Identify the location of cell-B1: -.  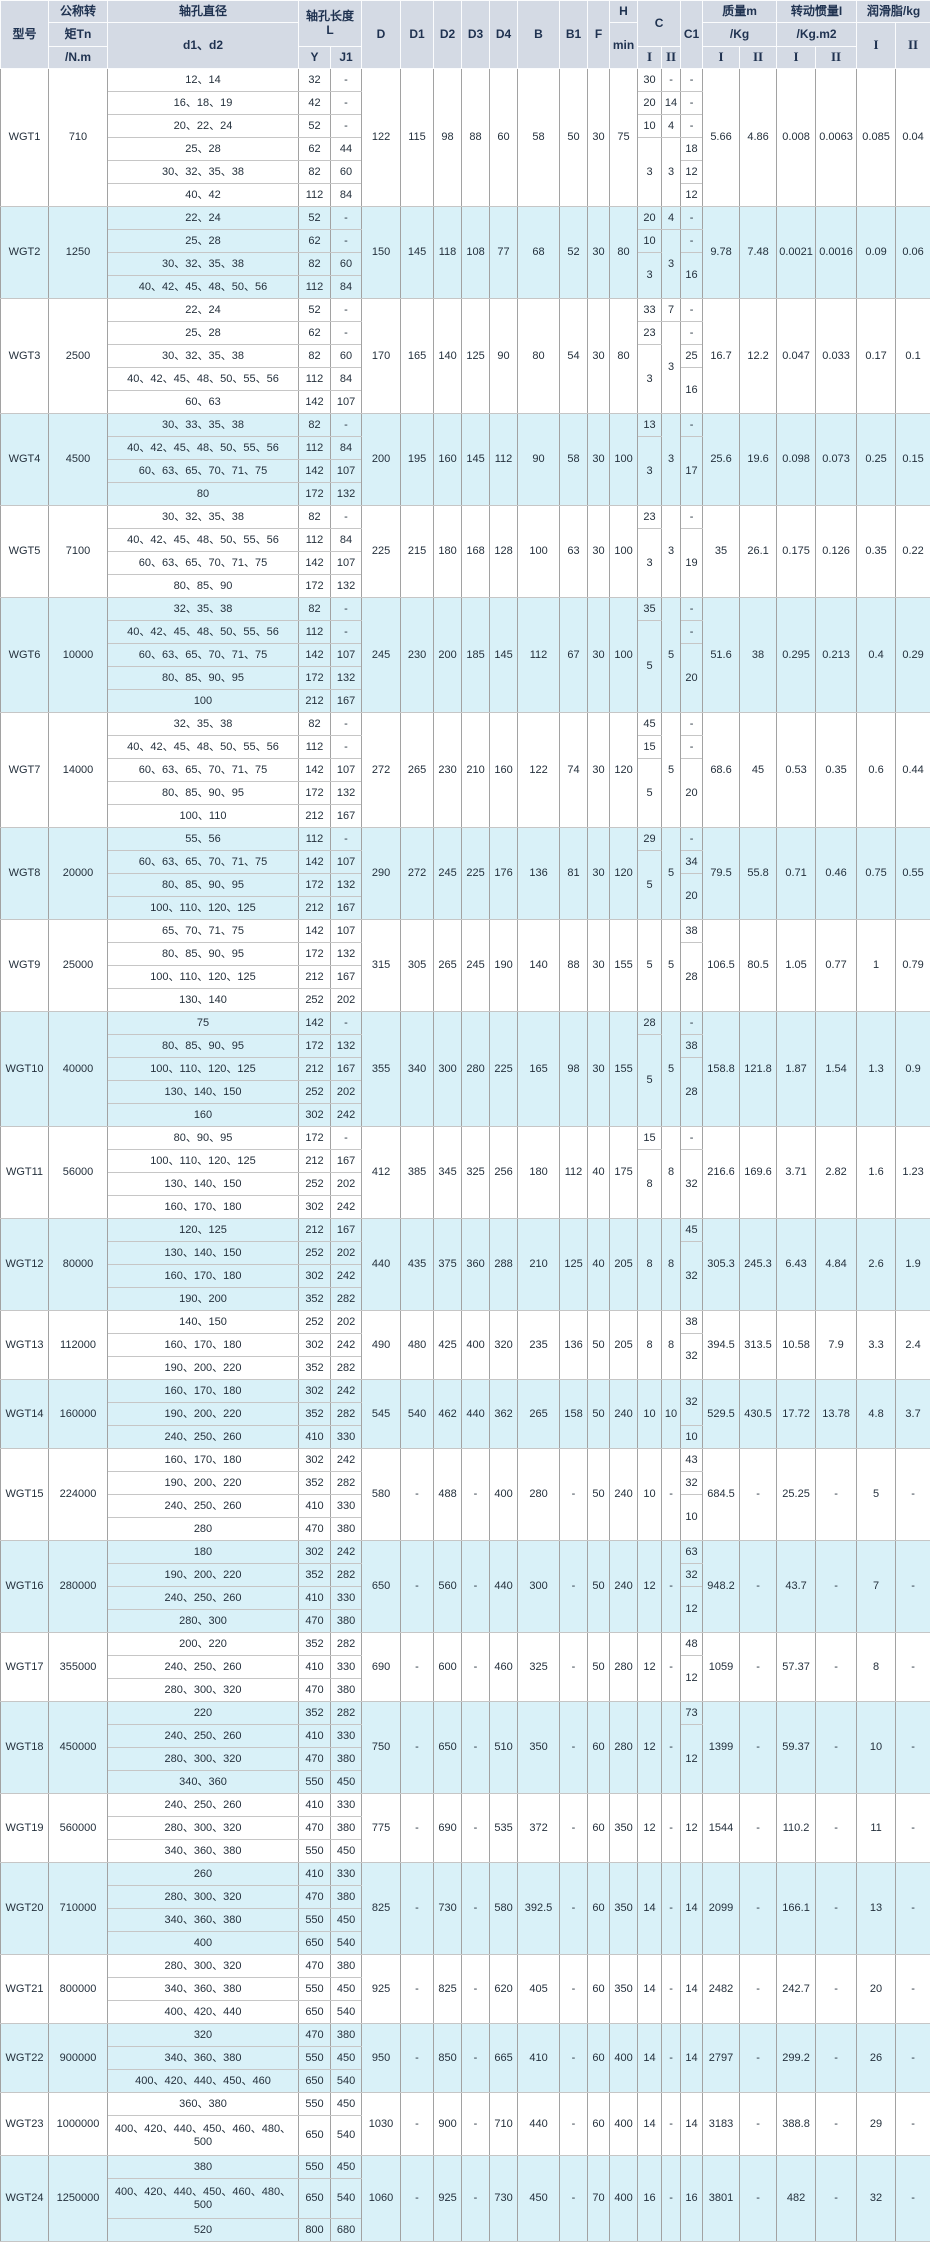
(574, 1747).